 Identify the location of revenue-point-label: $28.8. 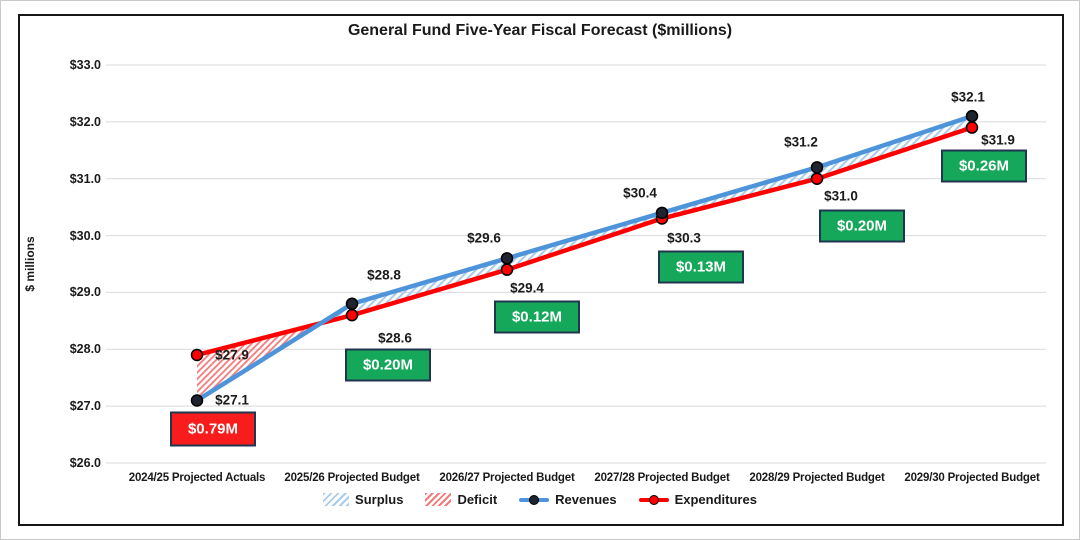
(384, 275).